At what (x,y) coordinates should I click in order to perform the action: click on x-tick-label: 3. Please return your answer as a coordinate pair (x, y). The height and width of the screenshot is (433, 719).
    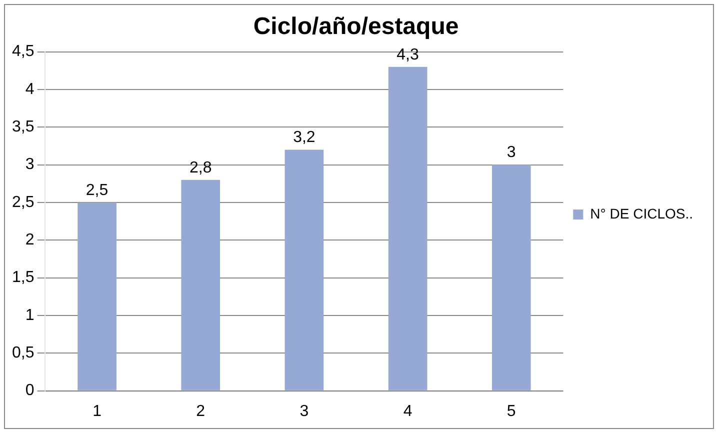
    Looking at the image, I should click on (304, 411).